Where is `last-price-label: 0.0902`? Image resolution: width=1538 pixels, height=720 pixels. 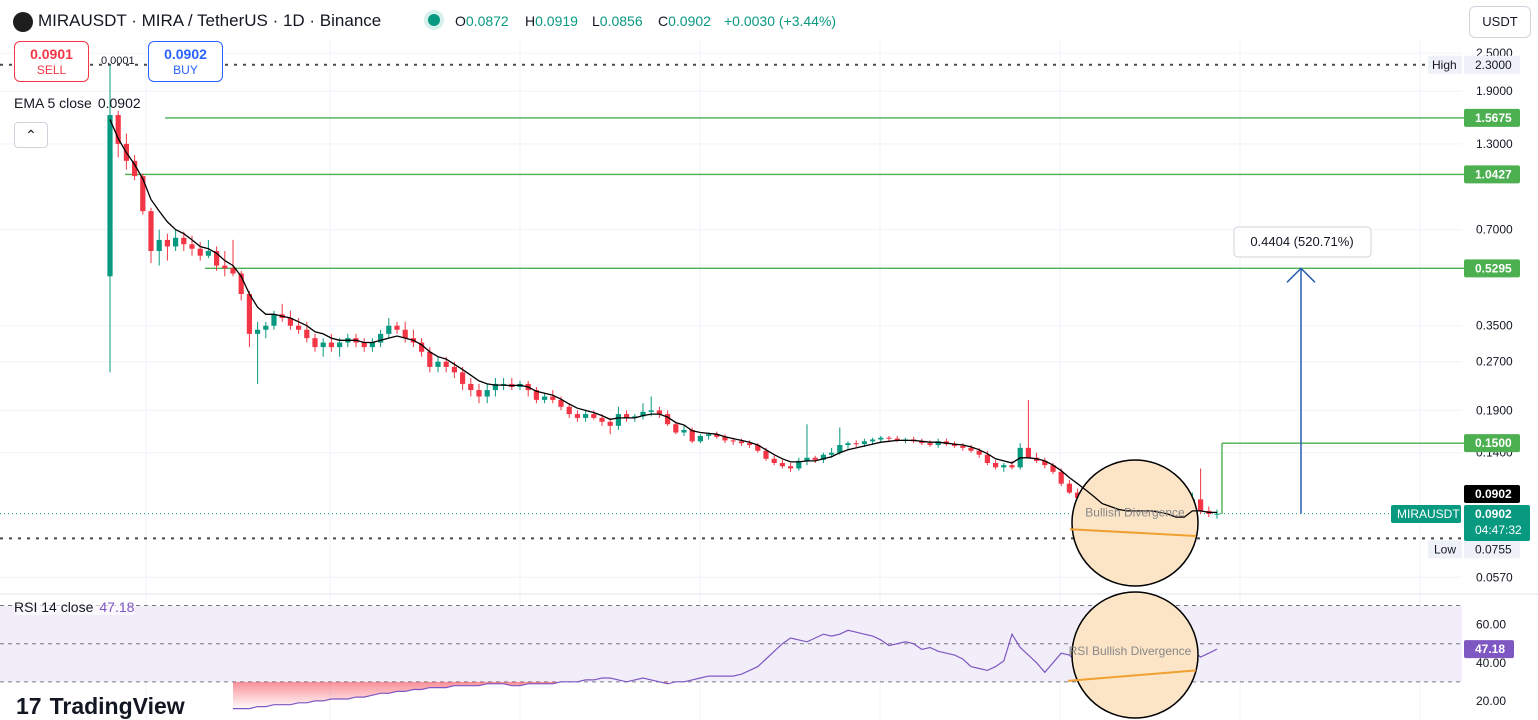 last-price-label: 0.0902 is located at coordinates (1493, 514).